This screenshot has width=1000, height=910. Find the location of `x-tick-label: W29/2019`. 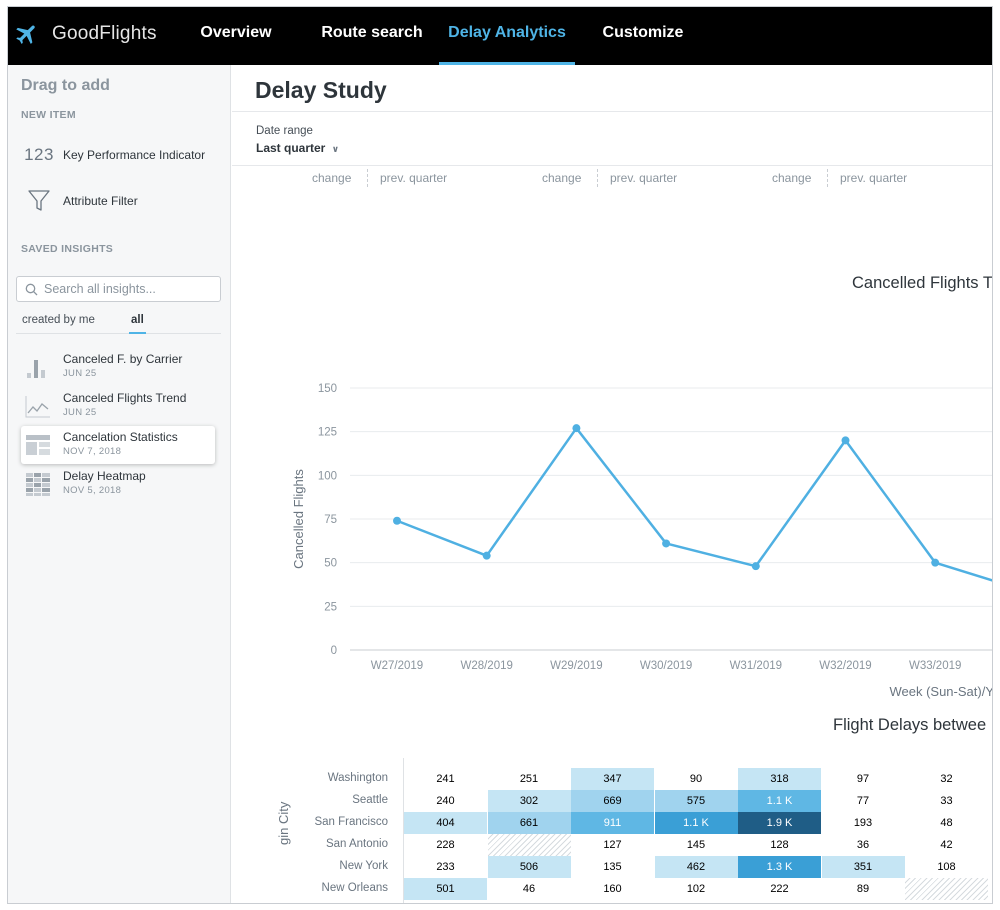

x-tick-label: W29/2019 is located at coordinates (576, 666).